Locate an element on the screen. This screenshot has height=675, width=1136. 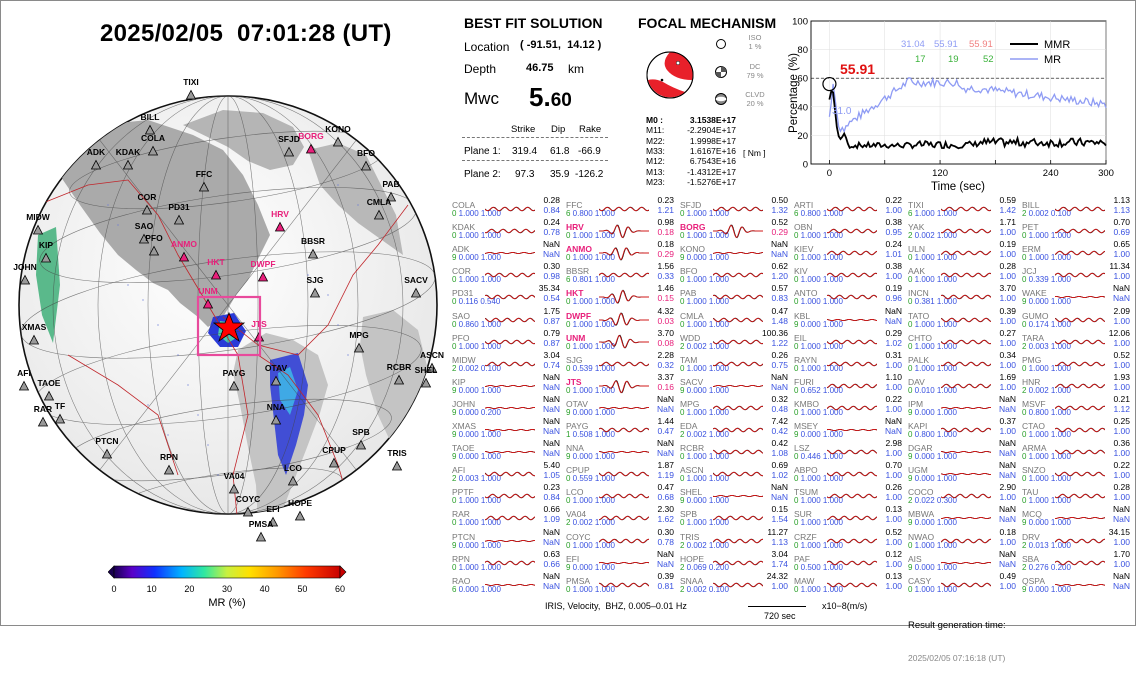
waveform-value-1: NaN is located at coordinates (551, 398).